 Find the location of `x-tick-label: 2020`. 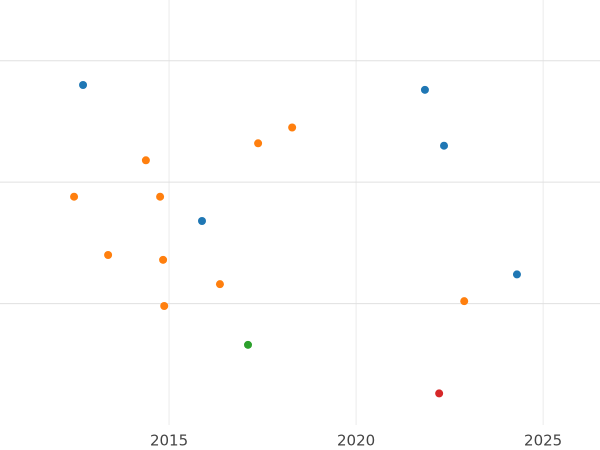

x-tick-label: 2020 is located at coordinates (356, 441).